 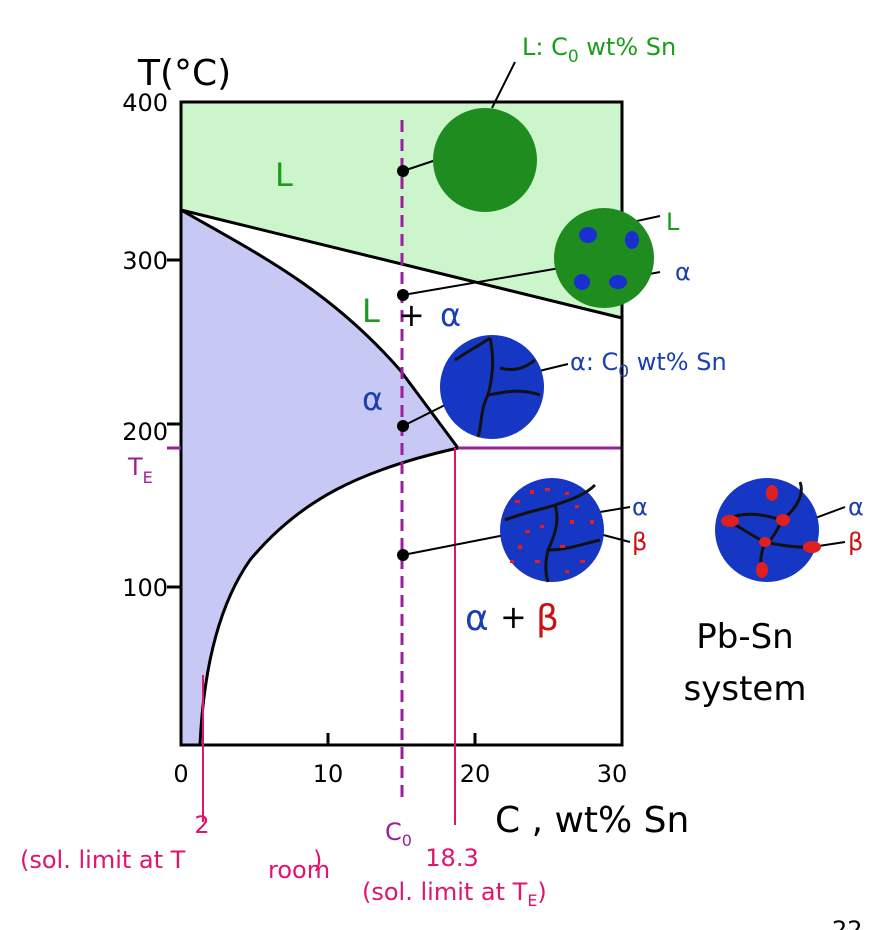 I want to click on text: α: C, so click(x=594, y=362).